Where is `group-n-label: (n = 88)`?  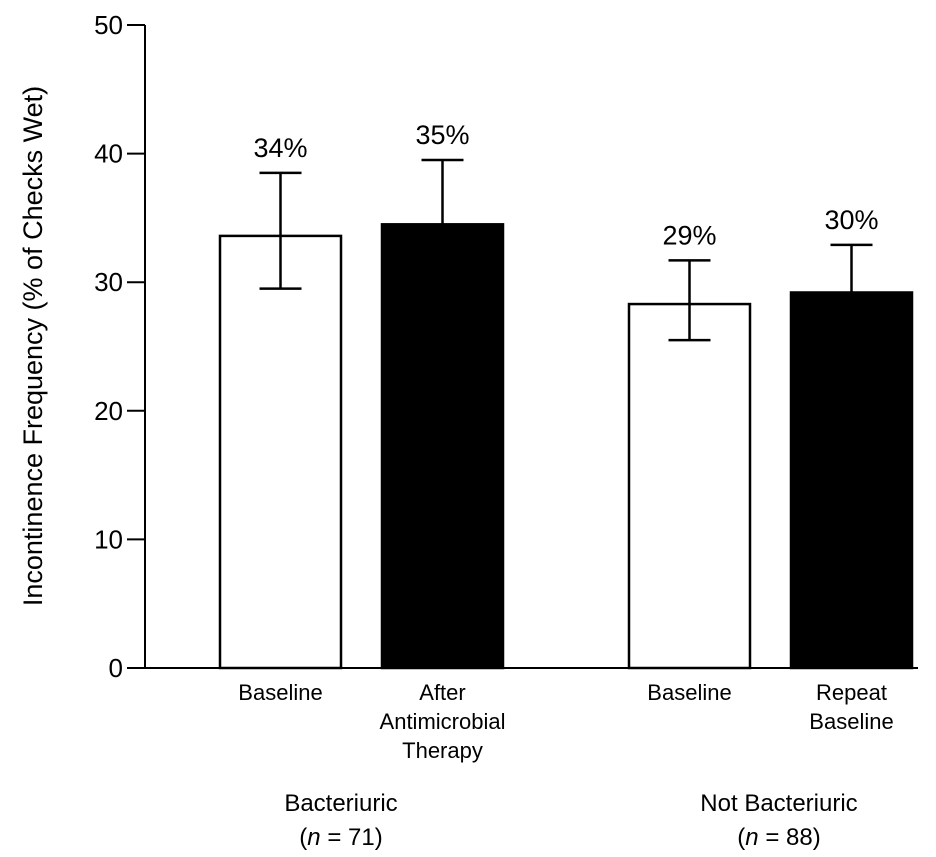 group-n-label: (n = 88) is located at coordinates (778, 837).